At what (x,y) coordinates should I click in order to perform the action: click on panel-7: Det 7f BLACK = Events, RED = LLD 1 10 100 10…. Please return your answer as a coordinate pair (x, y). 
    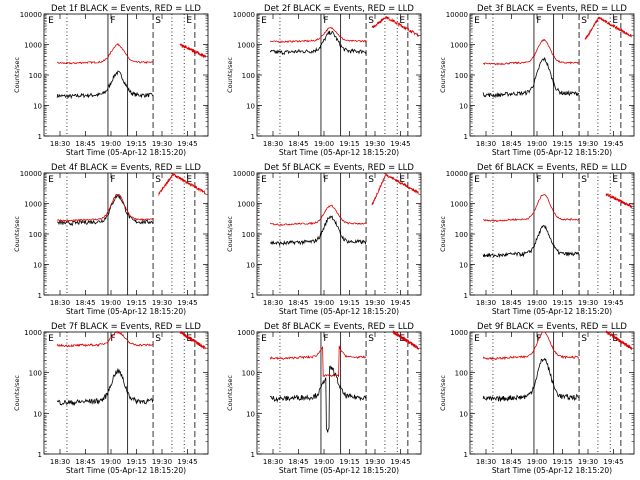
    Looking at the image, I should click on (111, 398).